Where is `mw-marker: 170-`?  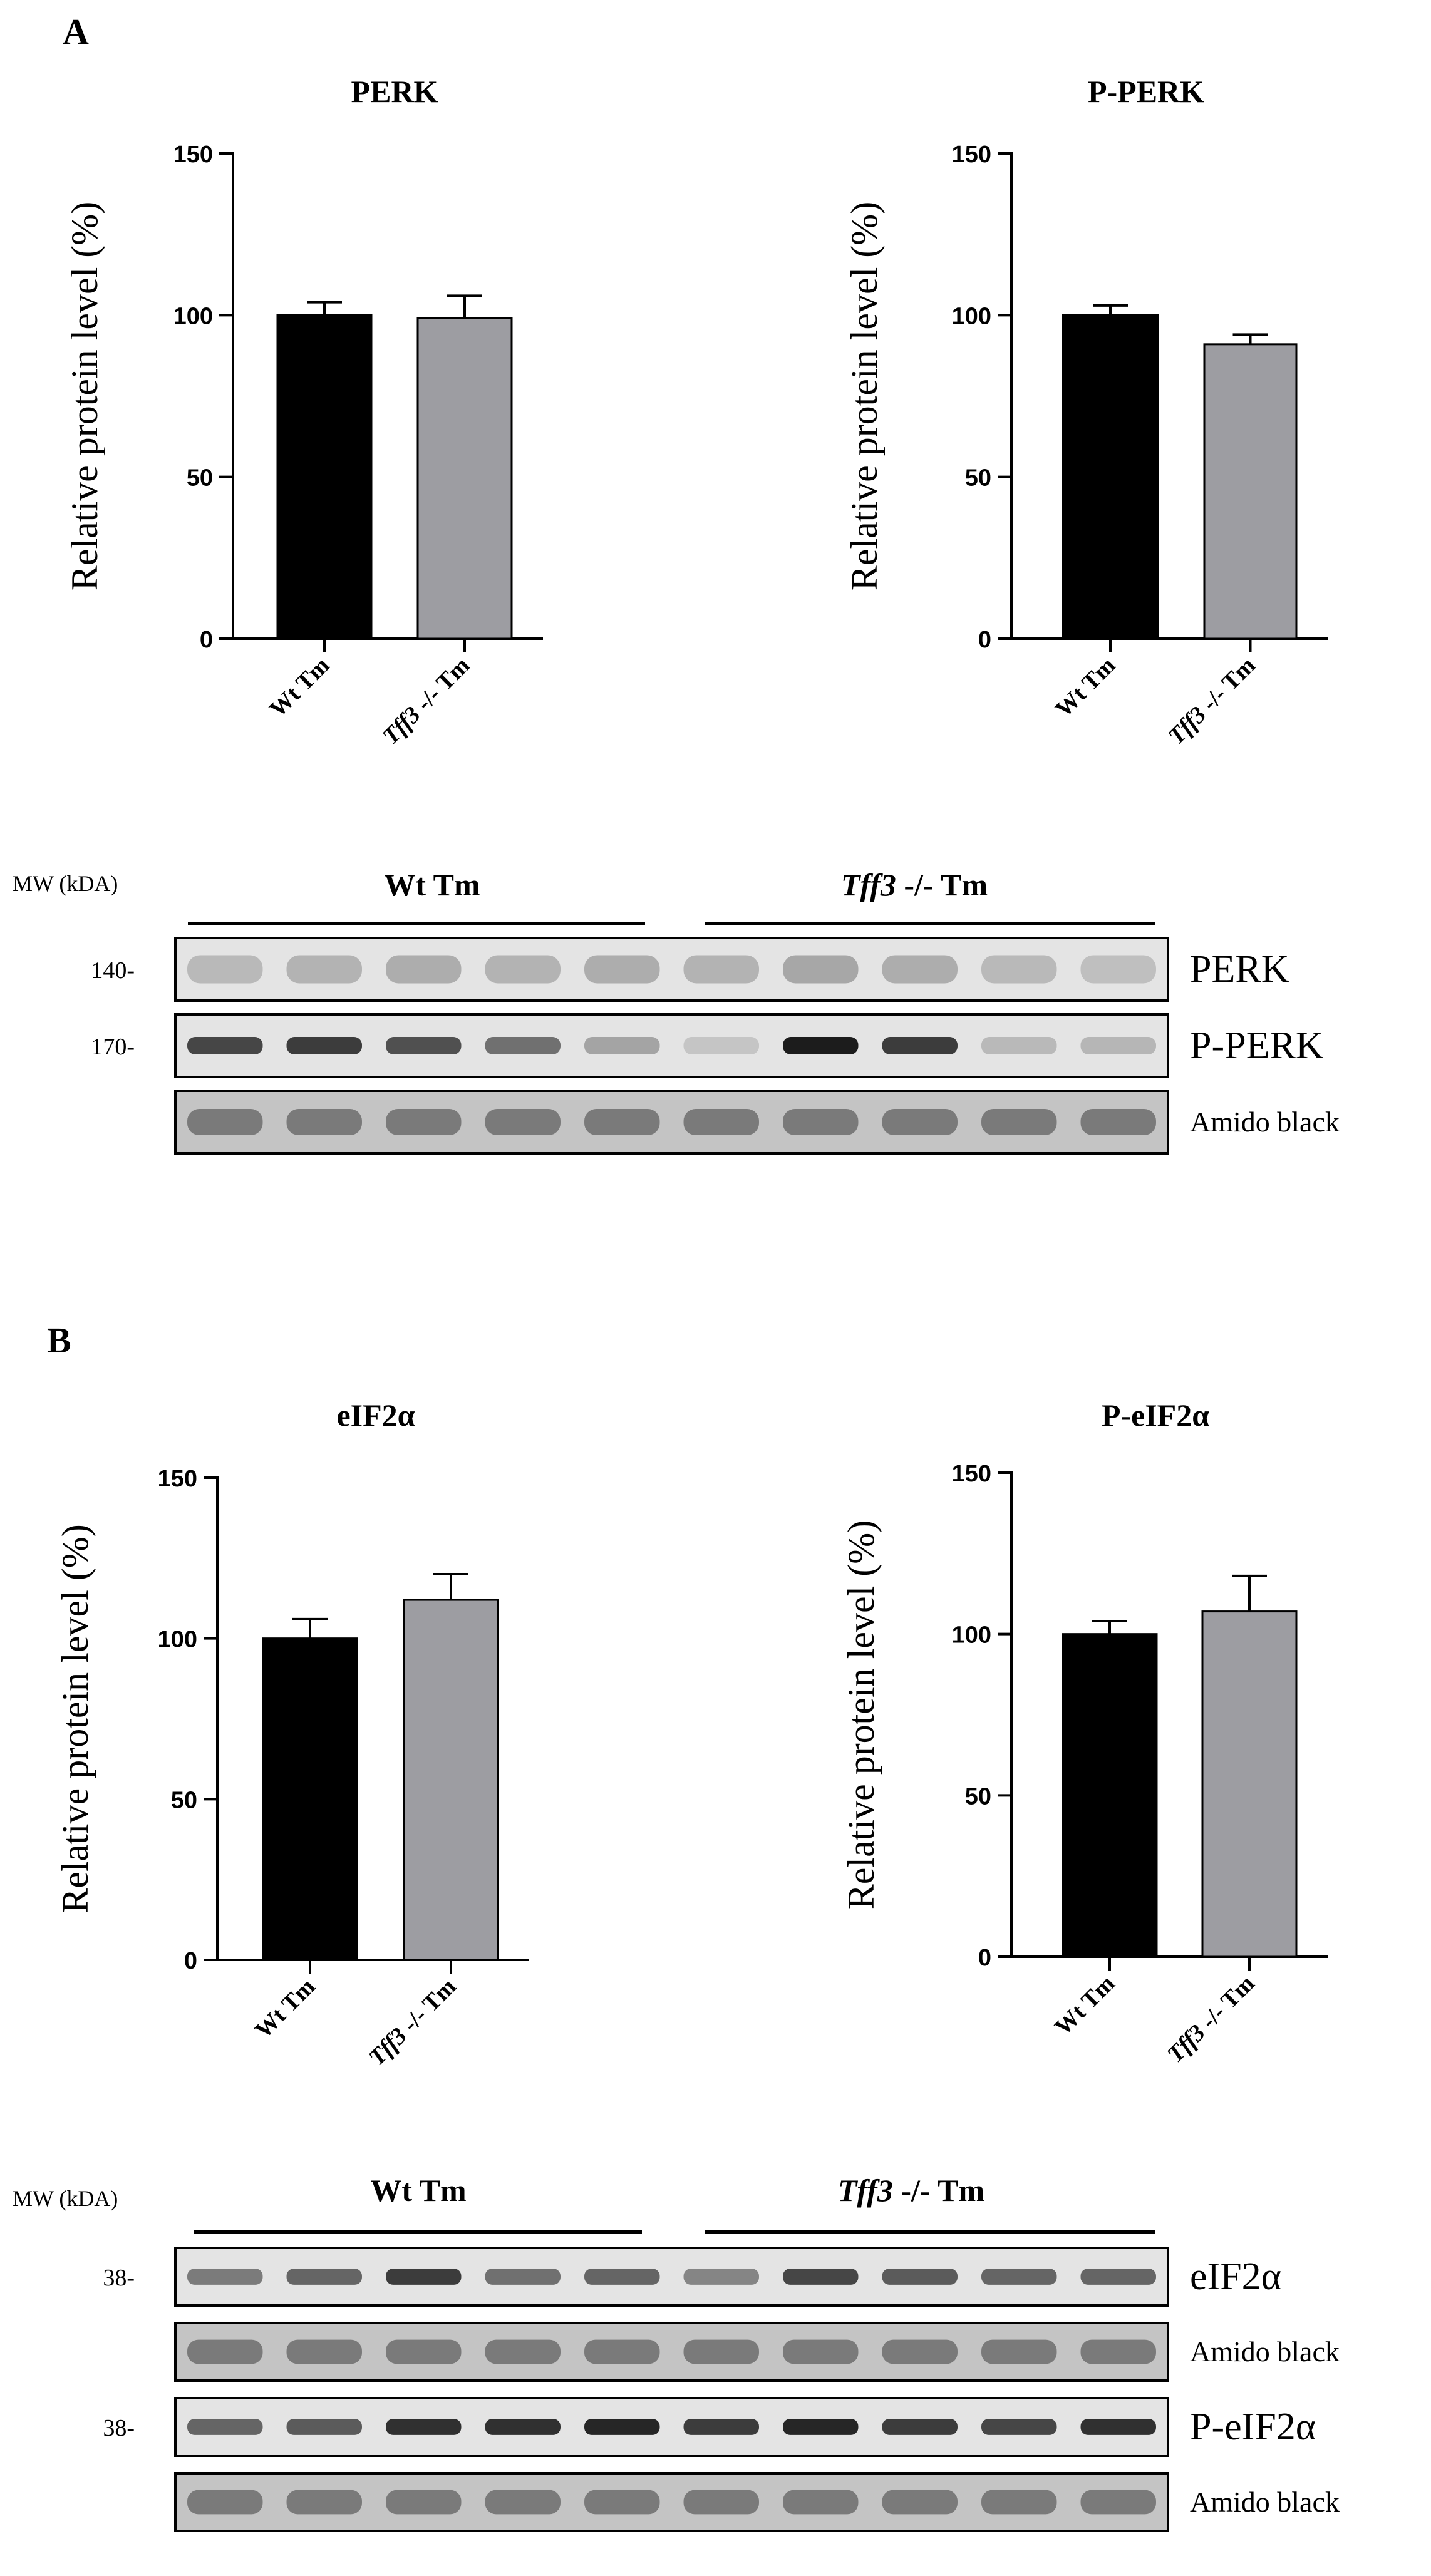 mw-marker: 170- is located at coordinates (113, 1047).